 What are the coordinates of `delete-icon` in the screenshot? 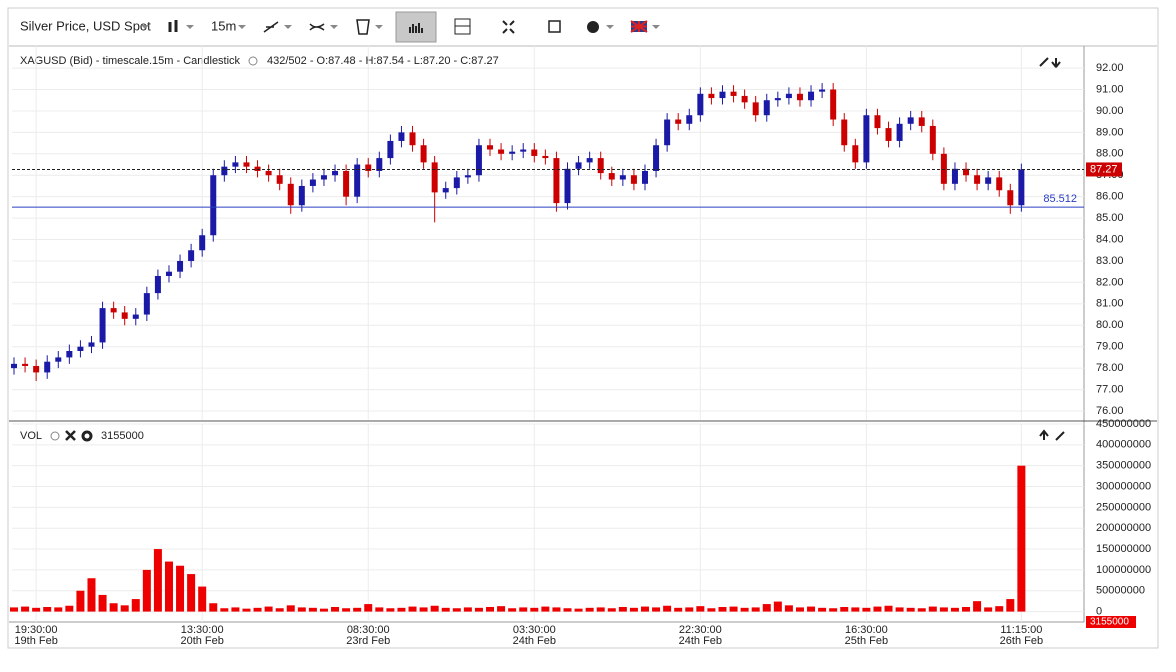 It's located at (363, 27).